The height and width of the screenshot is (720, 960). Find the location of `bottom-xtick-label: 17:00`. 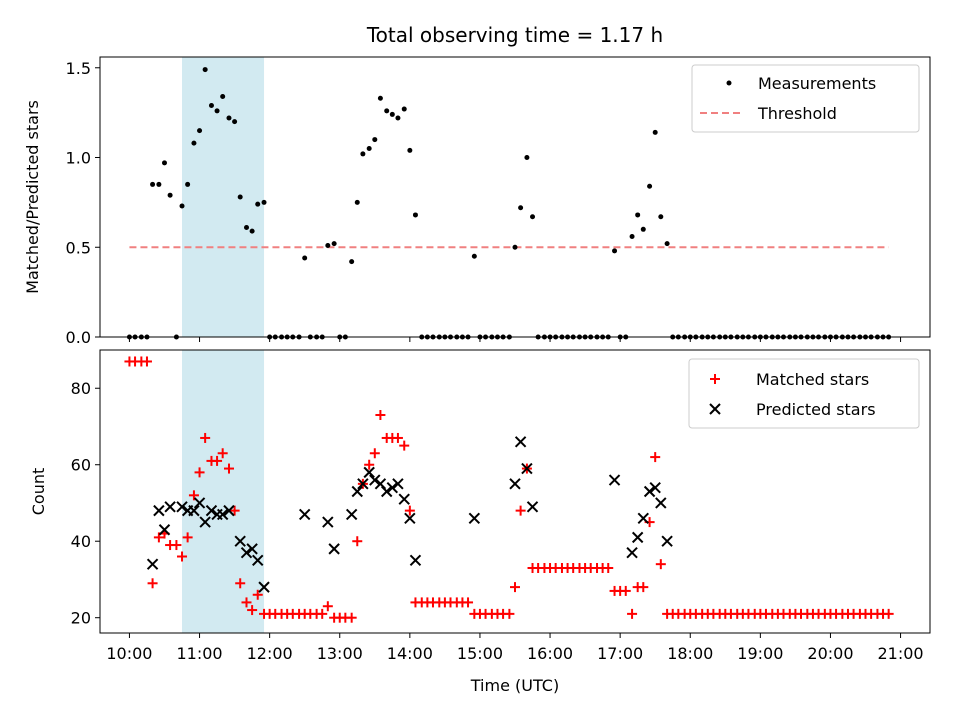

bottom-xtick-label: 17:00 is located at coordinates (620, 653).